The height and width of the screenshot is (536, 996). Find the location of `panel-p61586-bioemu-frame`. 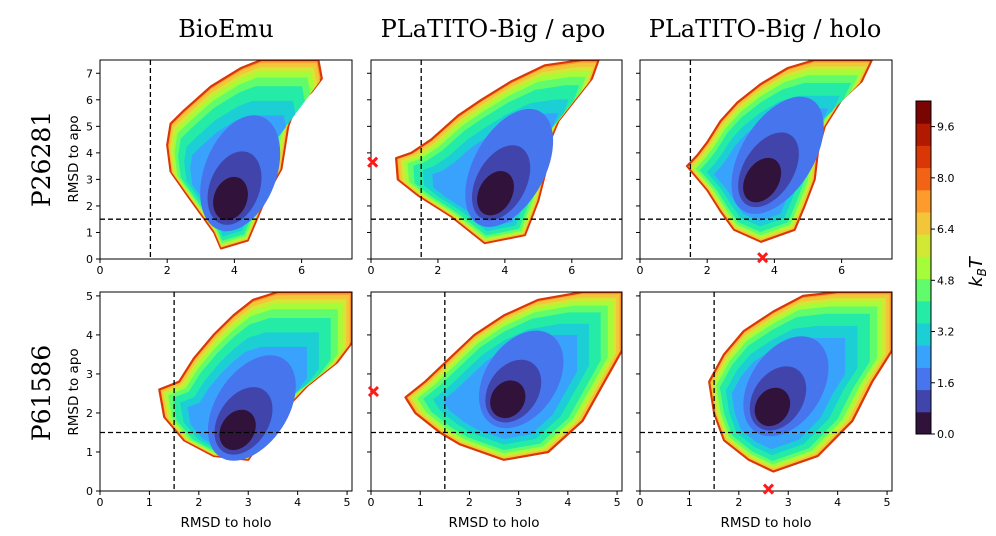

panel-p61586-bioemu-frame is located at coordinates (226, 391).